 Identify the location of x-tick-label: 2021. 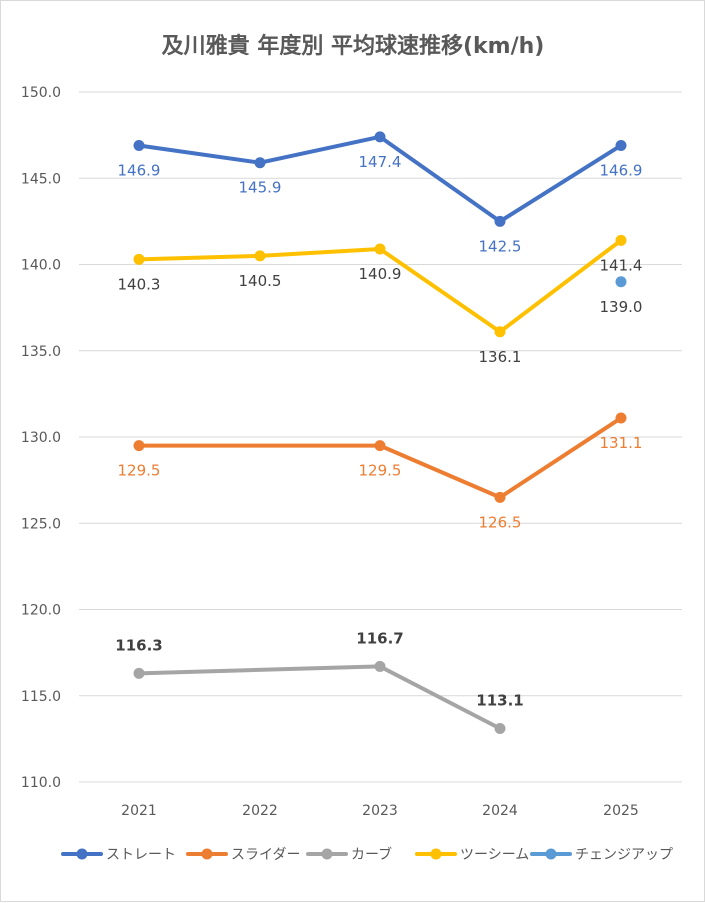
(139, 811).